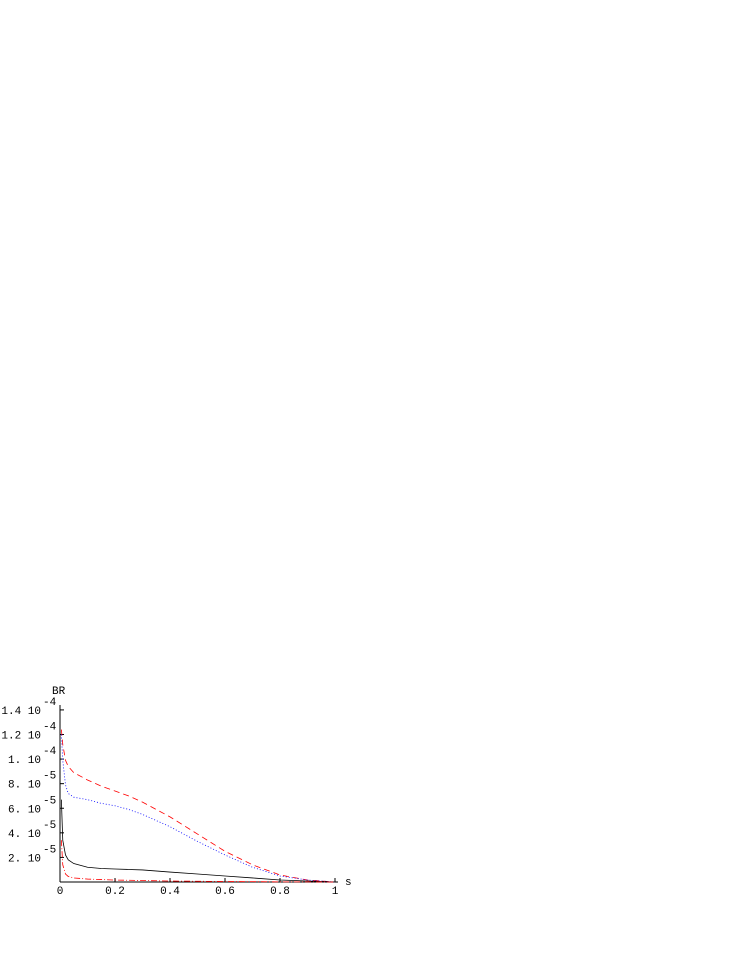  I want to click on x-tick-label: 0, so click(60, 892).